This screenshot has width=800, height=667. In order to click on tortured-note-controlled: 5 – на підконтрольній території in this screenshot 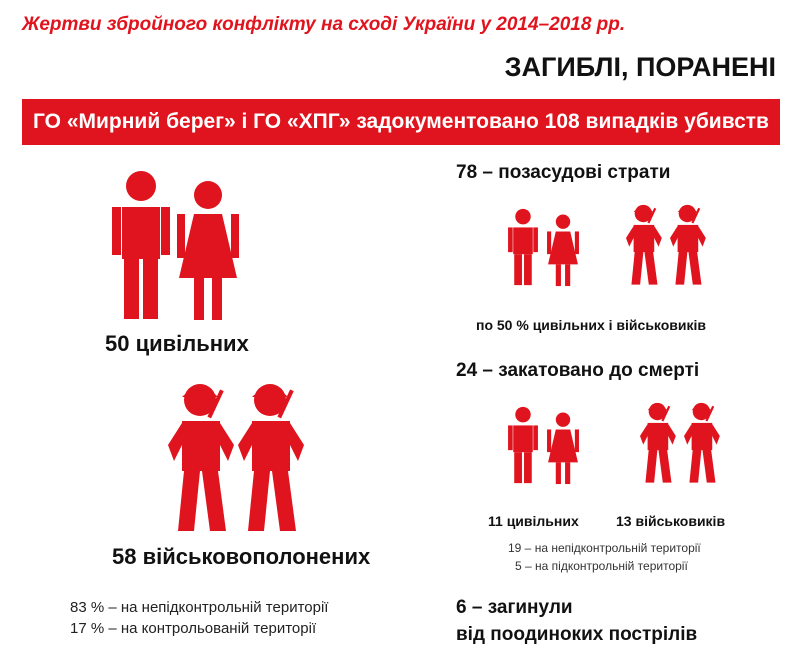, I will do `click(601, 566)`.